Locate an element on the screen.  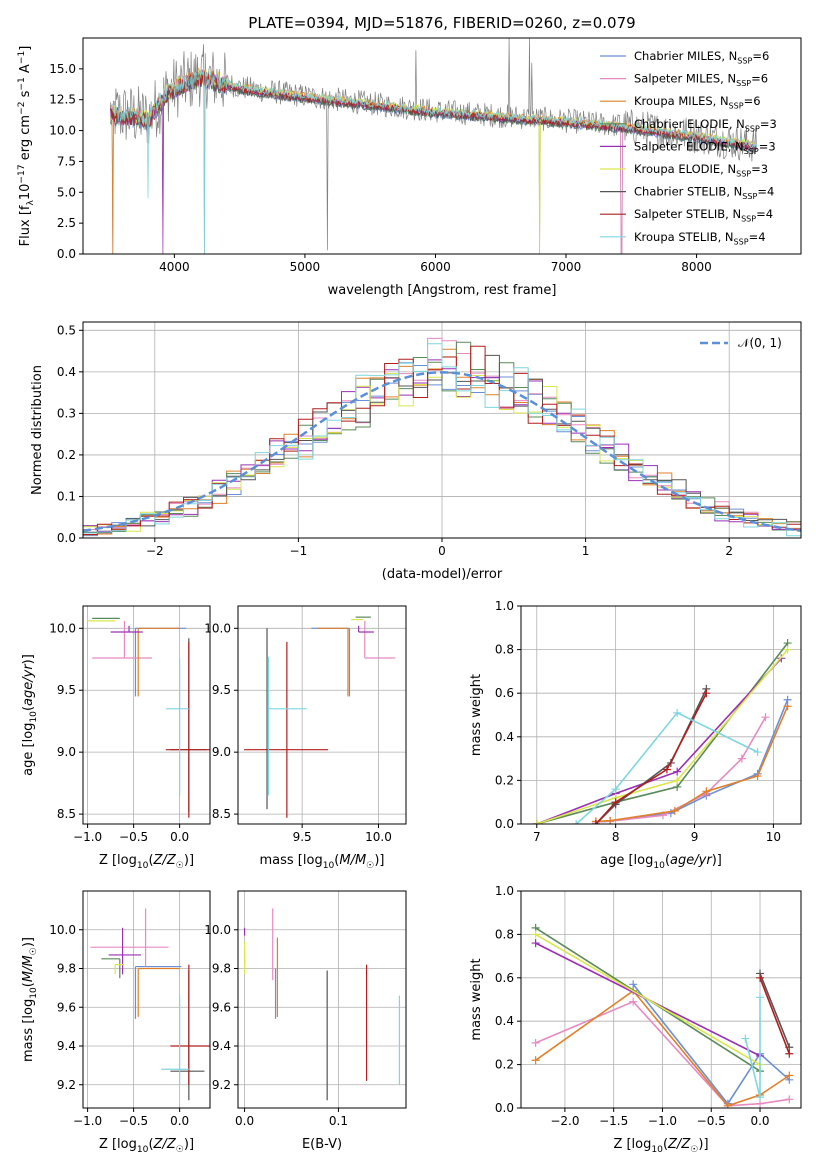
legend-entry: Chabrier MILES, NSSP=6 is located at coordinates (701, 57).